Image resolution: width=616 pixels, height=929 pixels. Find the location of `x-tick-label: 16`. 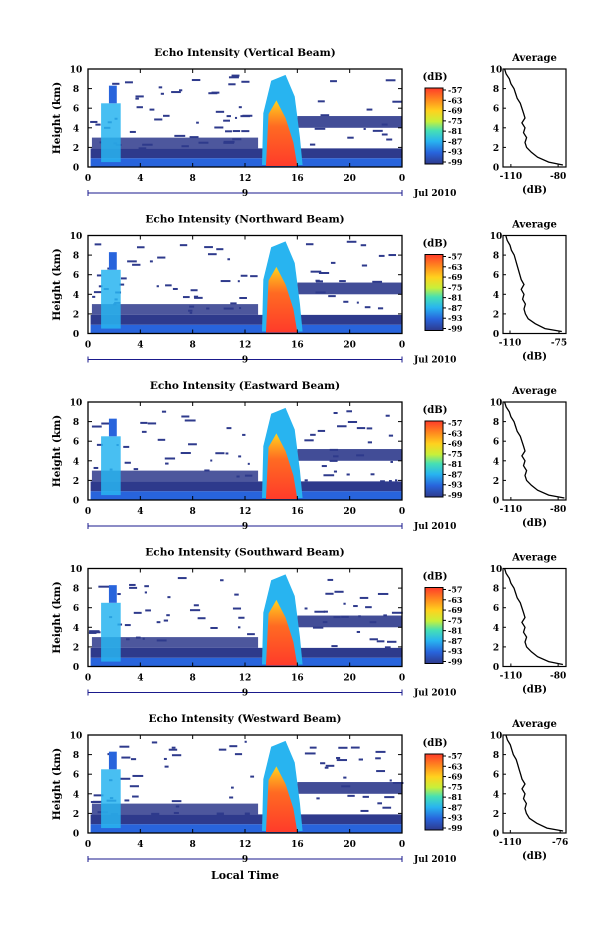

x-tick-label: 16 is located at coordinates (297, 346).